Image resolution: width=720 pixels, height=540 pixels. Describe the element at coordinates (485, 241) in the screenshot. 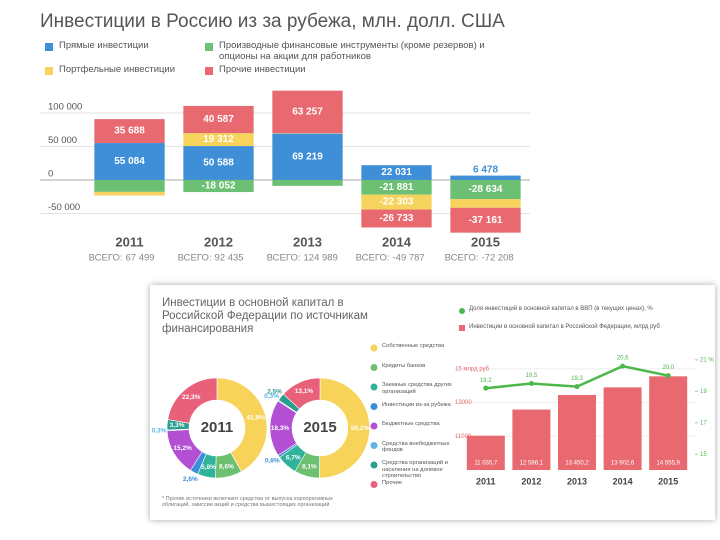

I see `x-tick-label: 2015` at that location.